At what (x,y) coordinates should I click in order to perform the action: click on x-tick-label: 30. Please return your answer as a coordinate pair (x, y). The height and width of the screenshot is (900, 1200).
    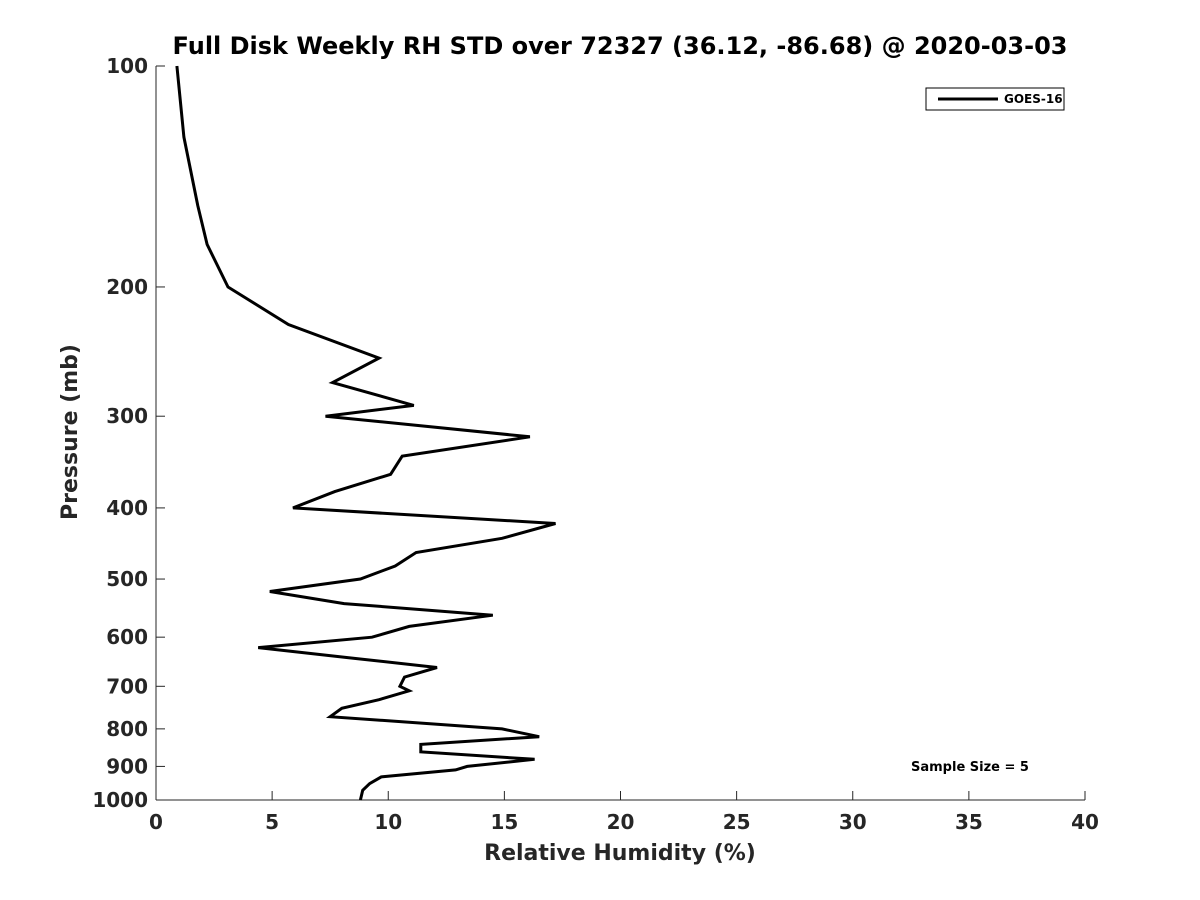
    Looking at the image, I should click on (853, 822).